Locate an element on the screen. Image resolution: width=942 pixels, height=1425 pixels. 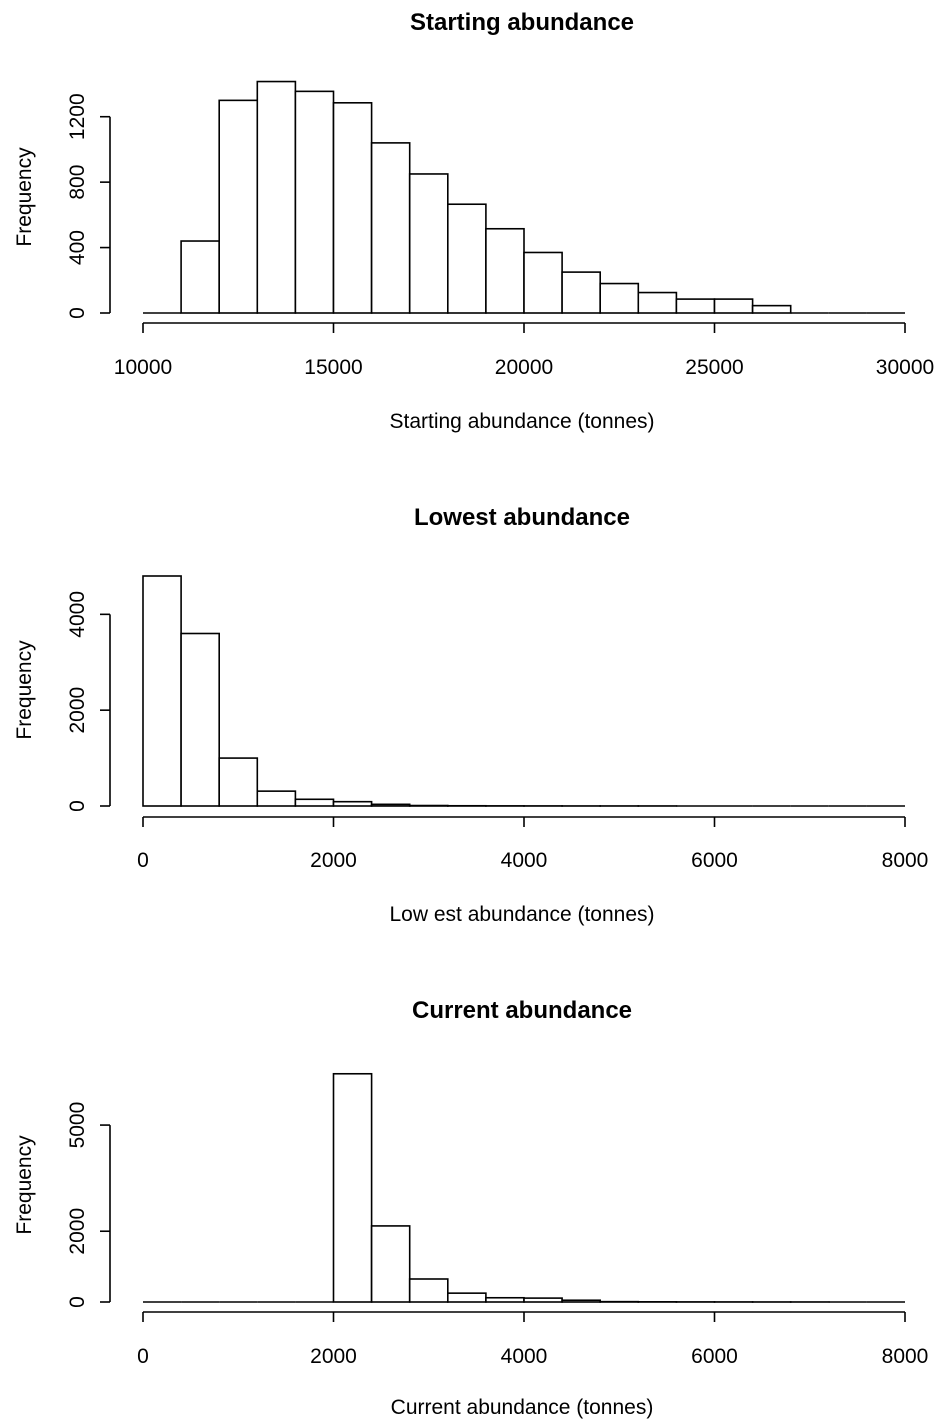
x-axis-label: Low est abundance (tonnes) is located at coordinates (521, 914).